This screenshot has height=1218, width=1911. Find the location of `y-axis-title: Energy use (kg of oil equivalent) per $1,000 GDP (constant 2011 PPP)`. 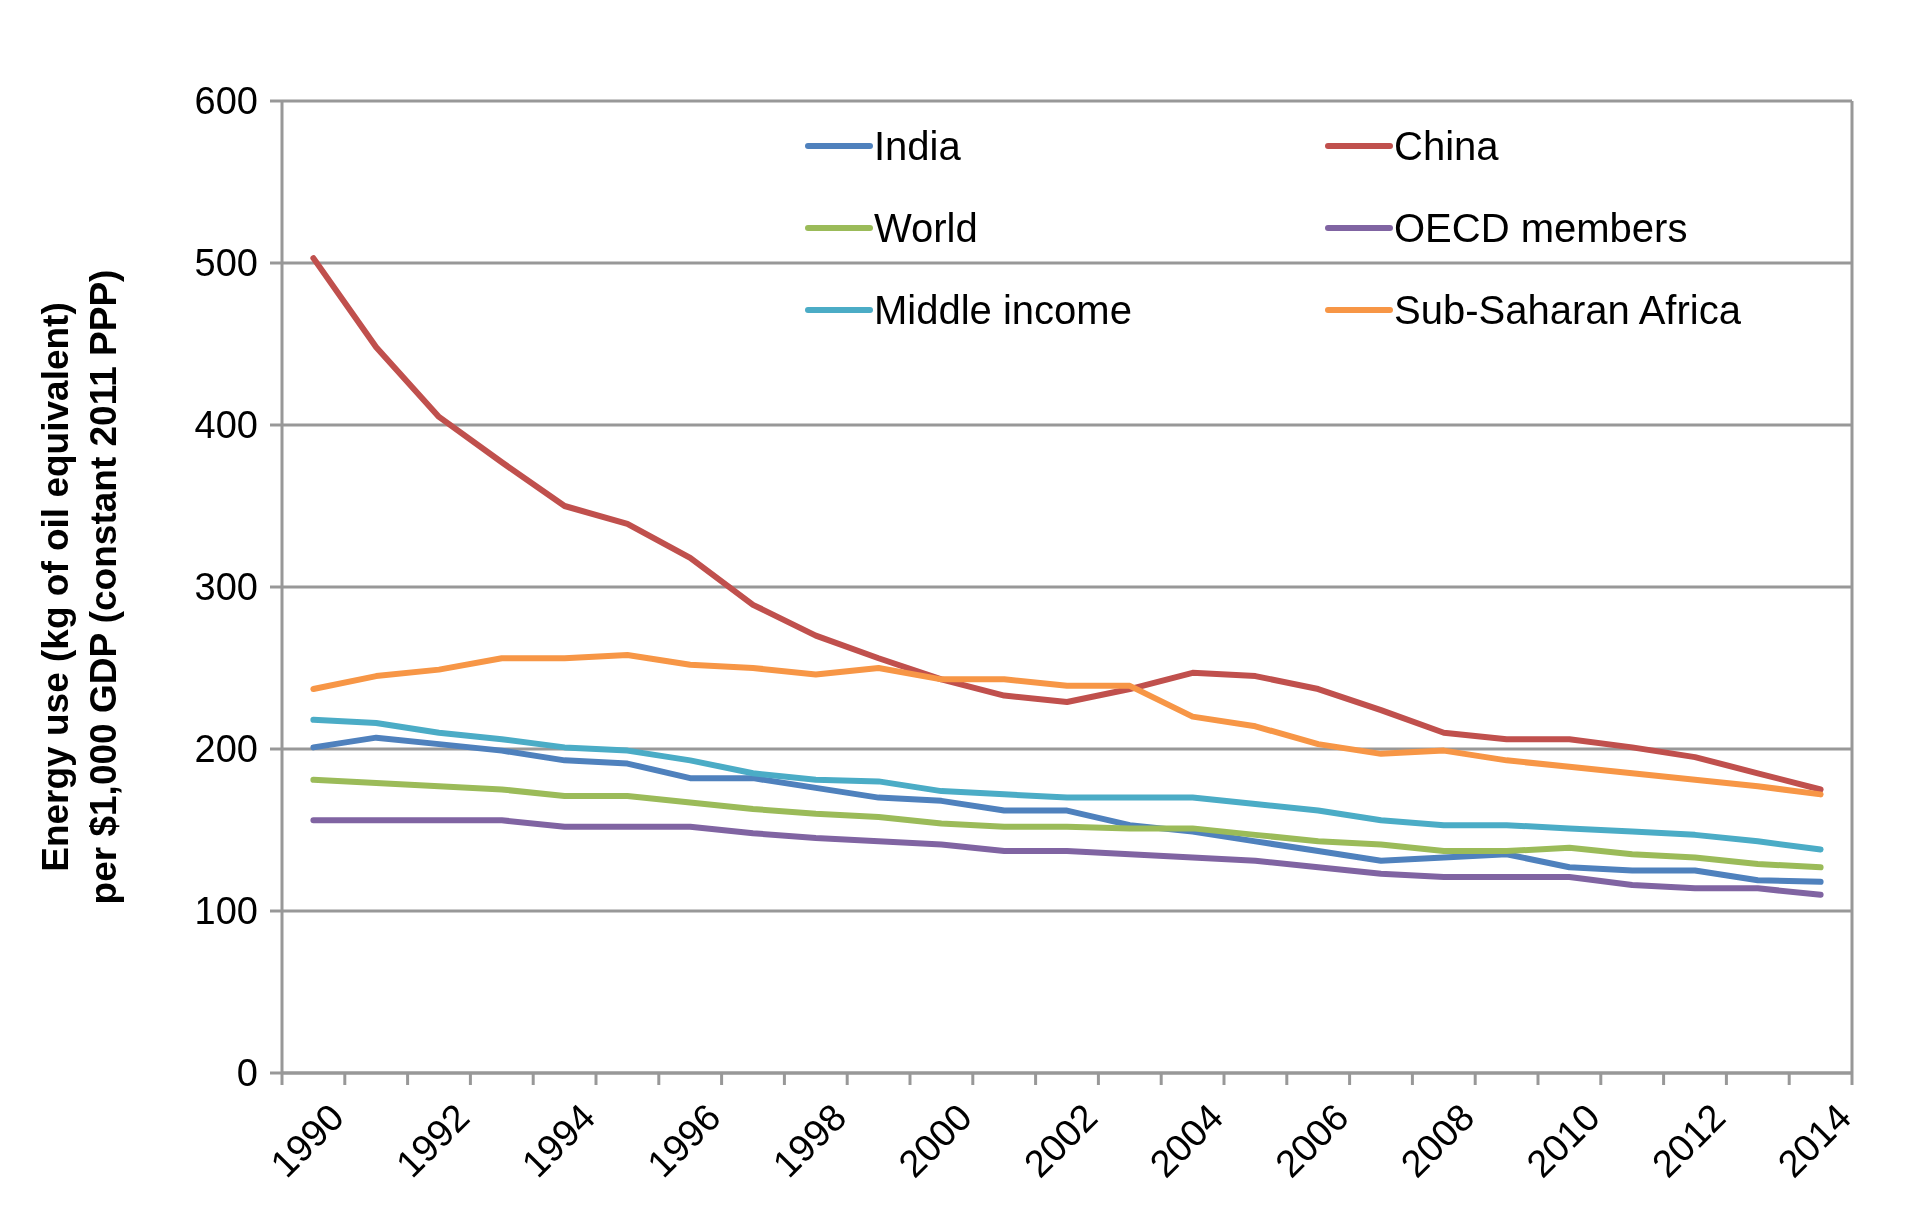

y-axis-title: Energy use (kg of oil equivalent) per $1,000 GDP (constant 2011 PPP) is located at coordinates (79, 587).